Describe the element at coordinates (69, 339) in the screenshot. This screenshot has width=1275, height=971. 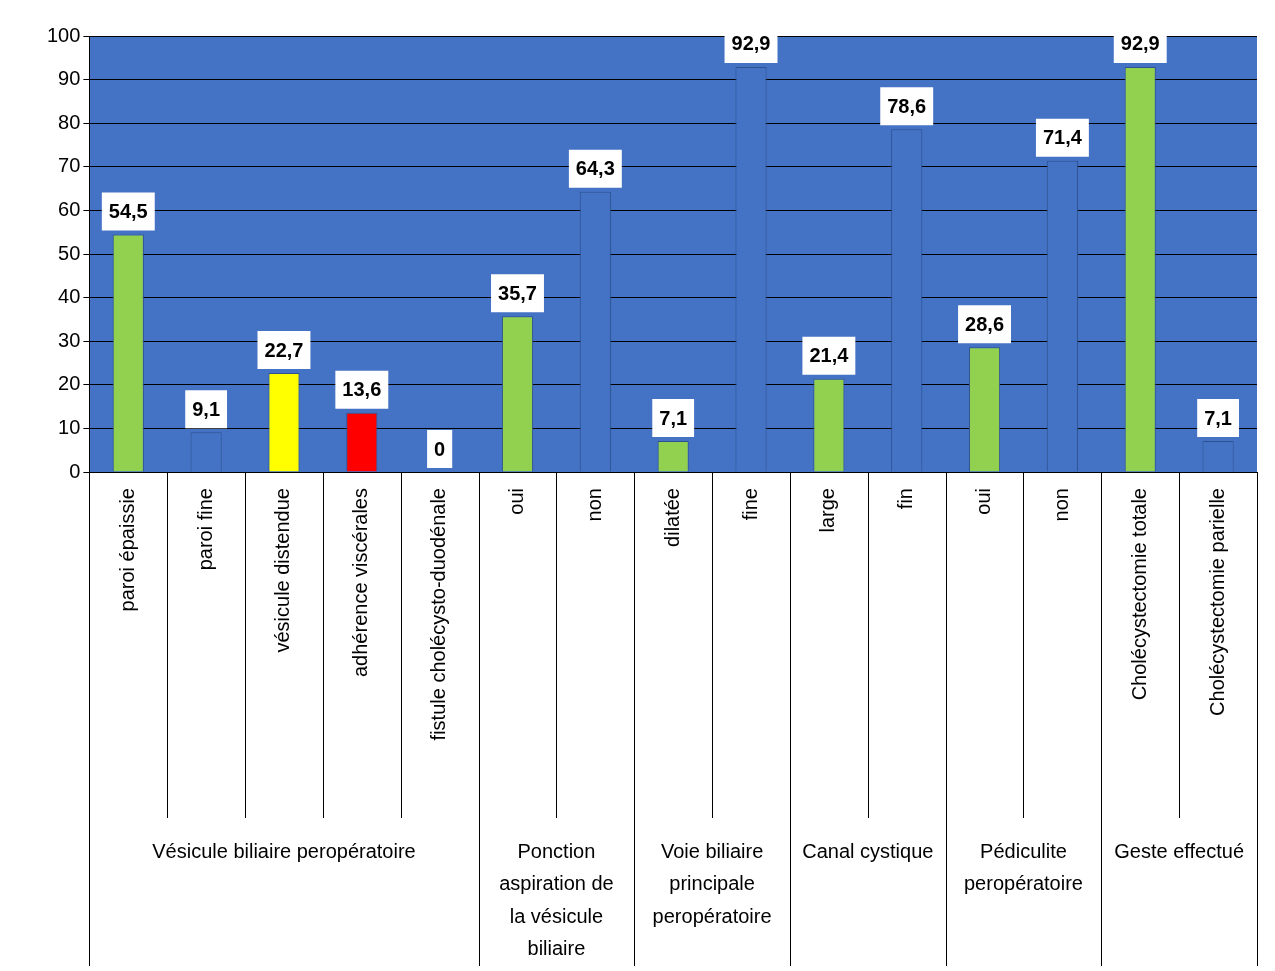
I see `y-tick-label: 30` at that location.